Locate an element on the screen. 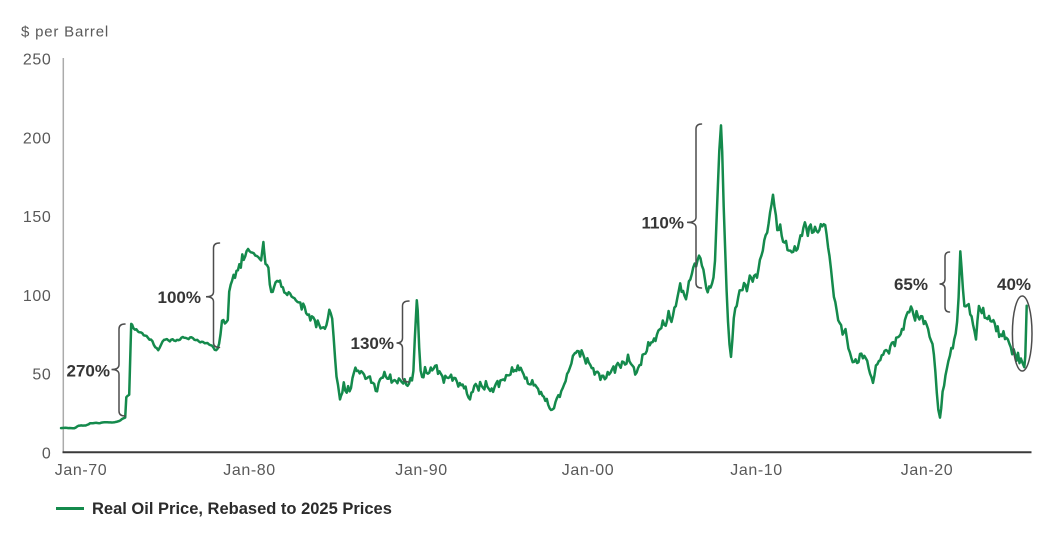  svg-text: Jan-10 is located at coordinates (756, 470).